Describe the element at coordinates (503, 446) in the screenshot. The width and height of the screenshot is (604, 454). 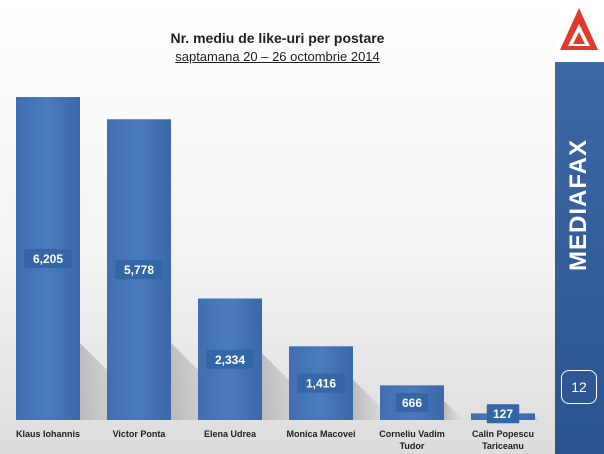
I see `category-label: Tariceanu` at that location.